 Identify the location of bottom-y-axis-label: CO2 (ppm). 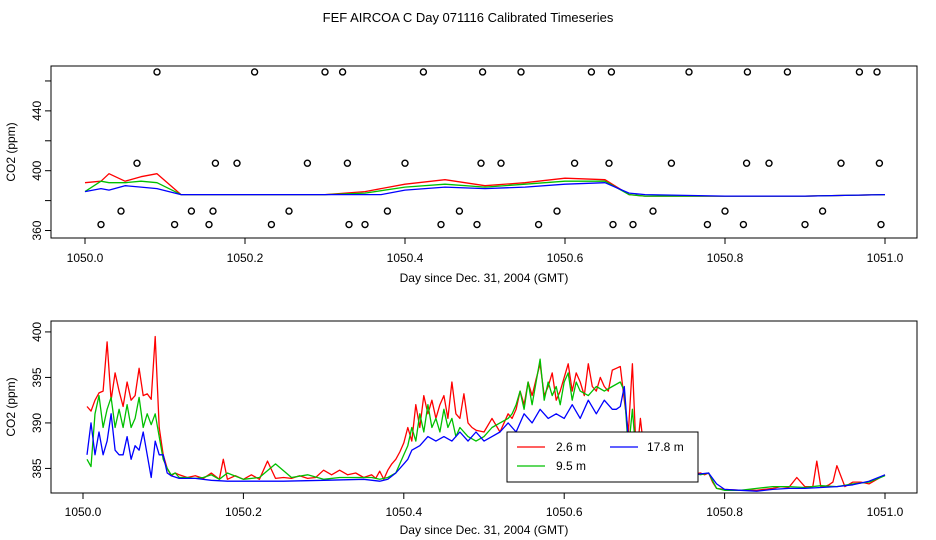
(11, 406).